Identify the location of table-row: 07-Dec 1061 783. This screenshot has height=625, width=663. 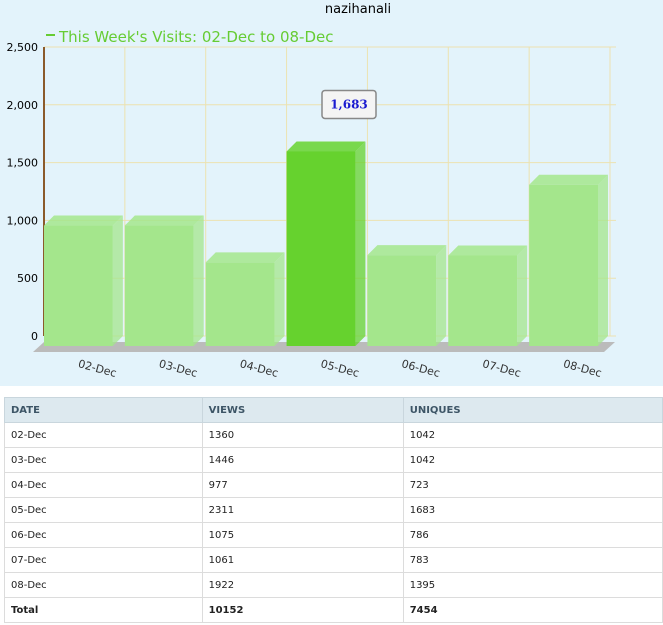
(333, 560).